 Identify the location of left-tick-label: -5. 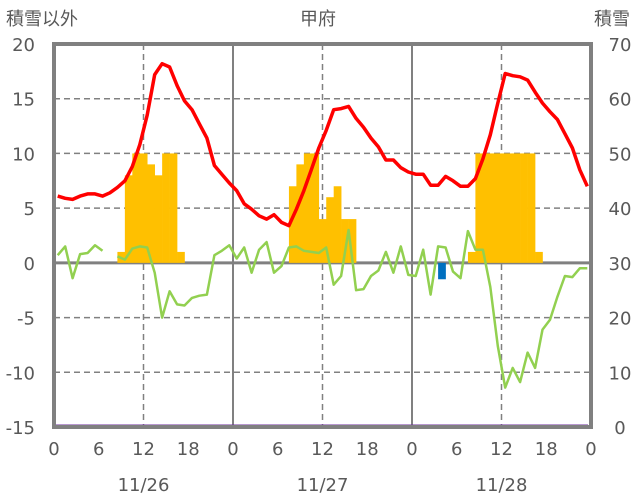
(26, 319).